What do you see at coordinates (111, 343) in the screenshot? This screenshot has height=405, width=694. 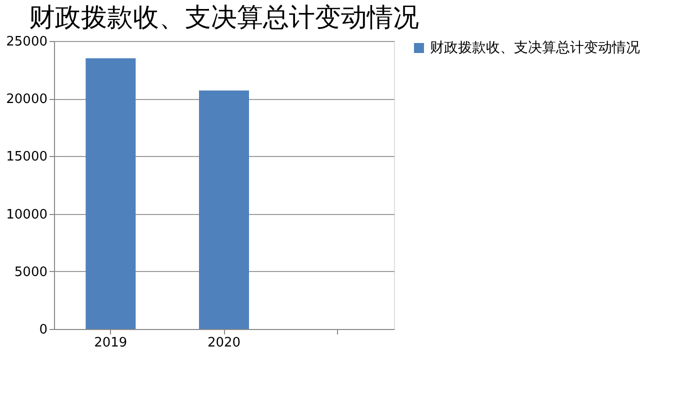 I see `x-tick-label: 2019` at bounding box center [111, 343].